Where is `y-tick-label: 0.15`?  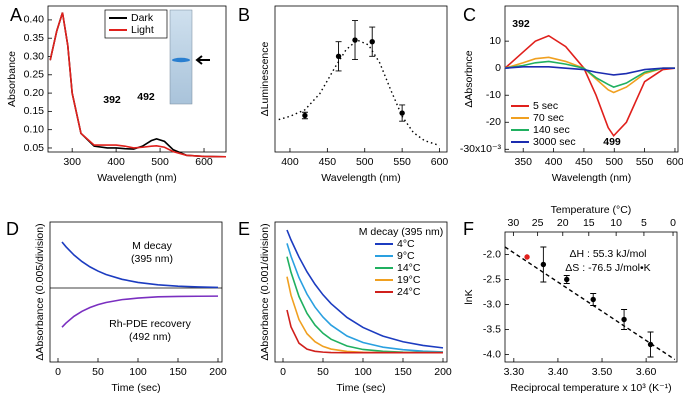 y-tick-label: 0.15 is located at coordinates (34, 111).